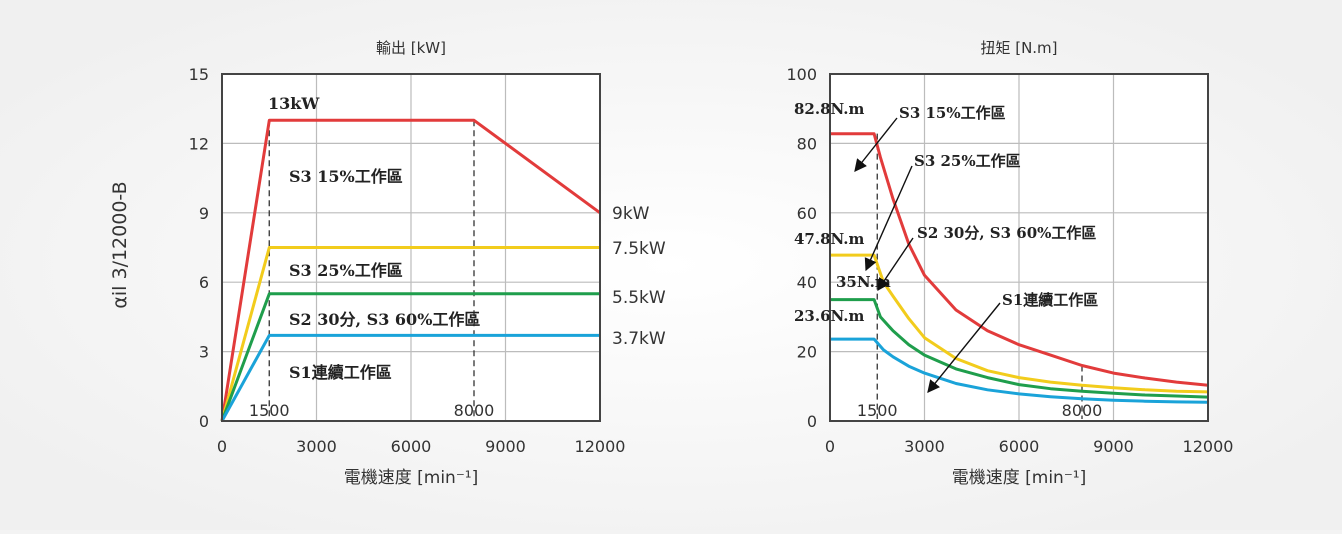  What do you see at coordinates (863, 282) in the screenshot?
I see `value-label: 35N.m` at bounding box center [863, 282].